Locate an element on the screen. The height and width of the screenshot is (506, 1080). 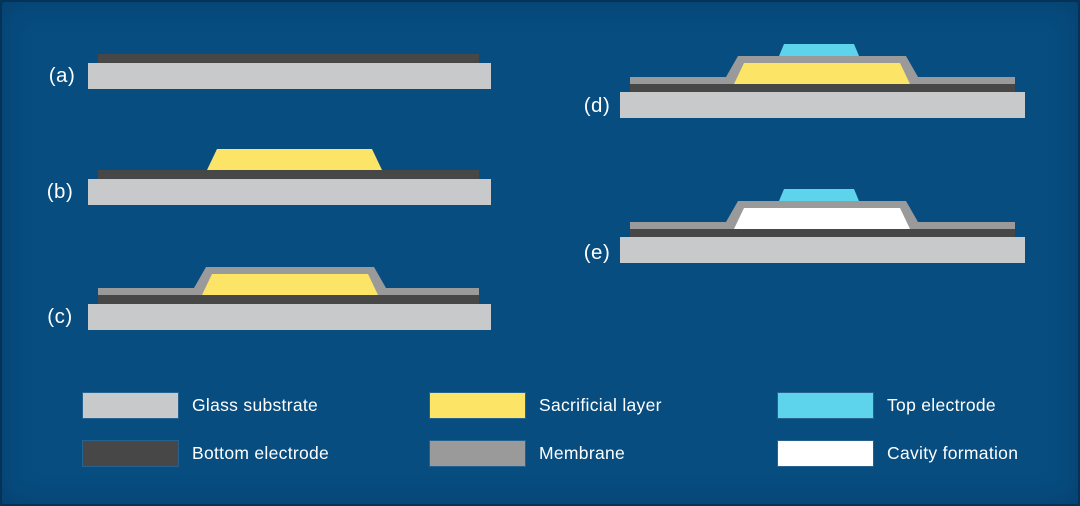
glass-substrate-layer-e is located at coordinates (822, 250).